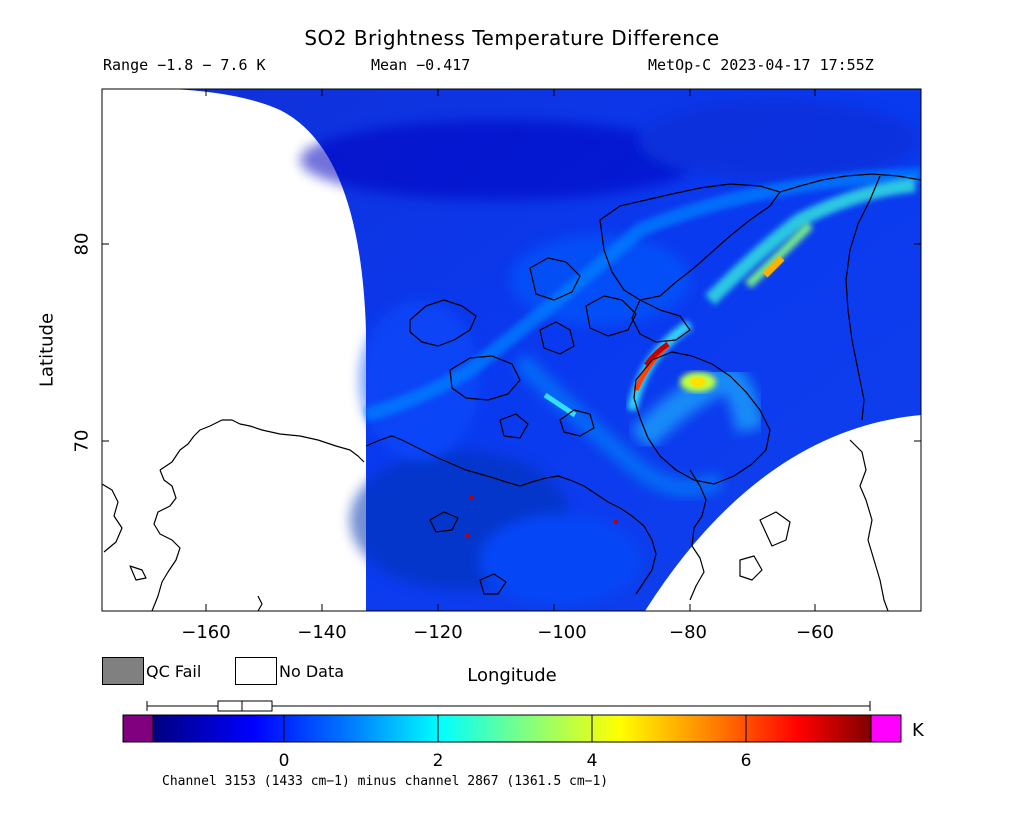  Describe the element at coordinates (592, 761) in the screenshot. I see `colorbar-tick-label: 4` at that location.